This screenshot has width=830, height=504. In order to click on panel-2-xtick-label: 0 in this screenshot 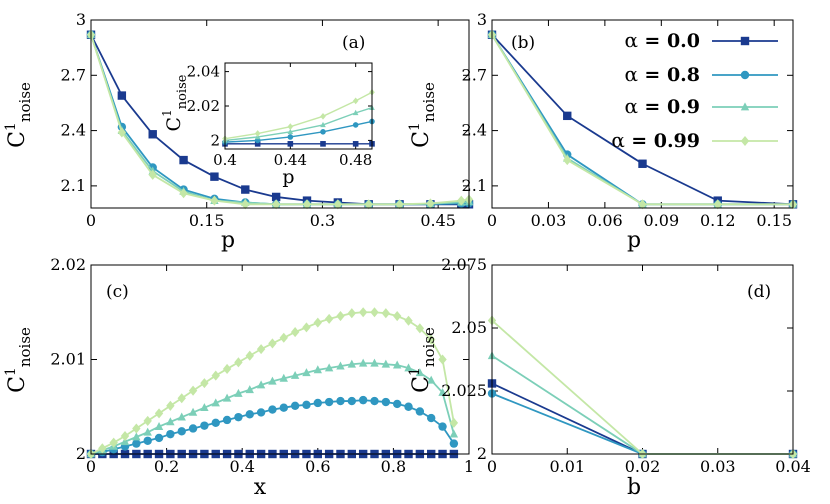, I will do `click(91, 466)`.